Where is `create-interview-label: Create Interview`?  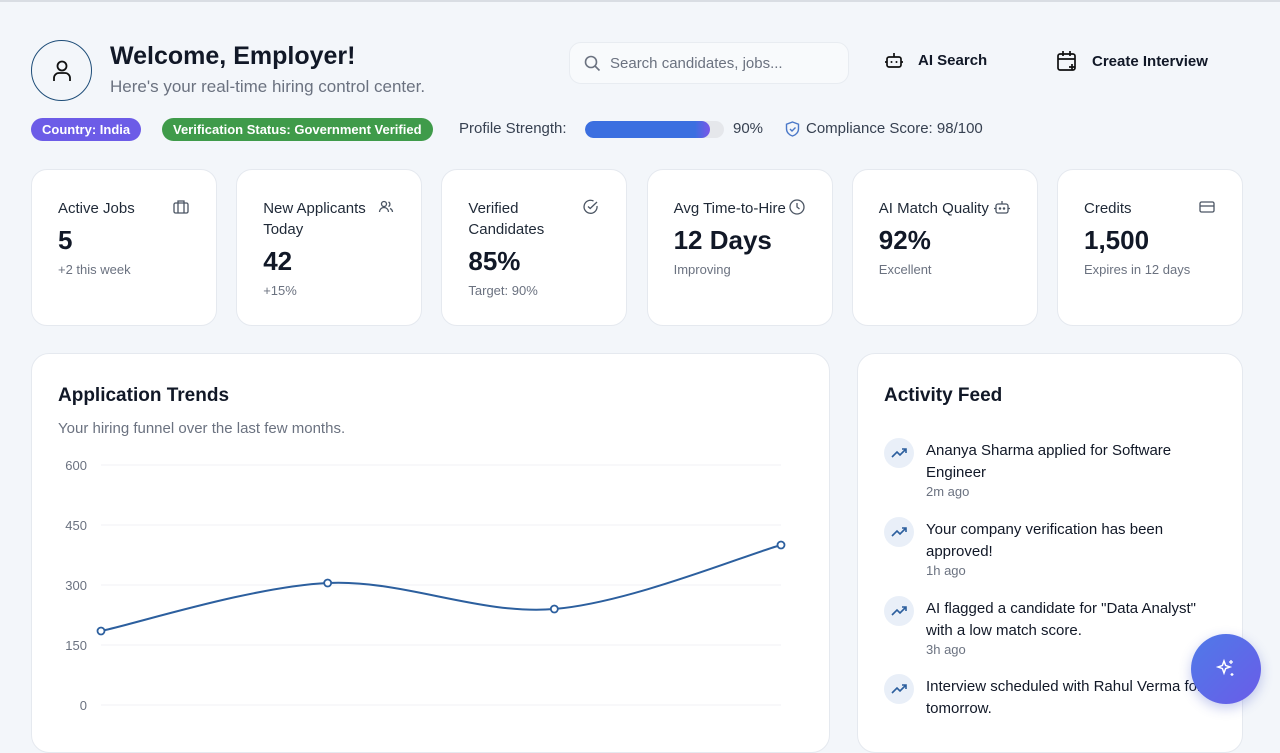 create-interview-label: Create Interview is located at coordinates (1150, 61).